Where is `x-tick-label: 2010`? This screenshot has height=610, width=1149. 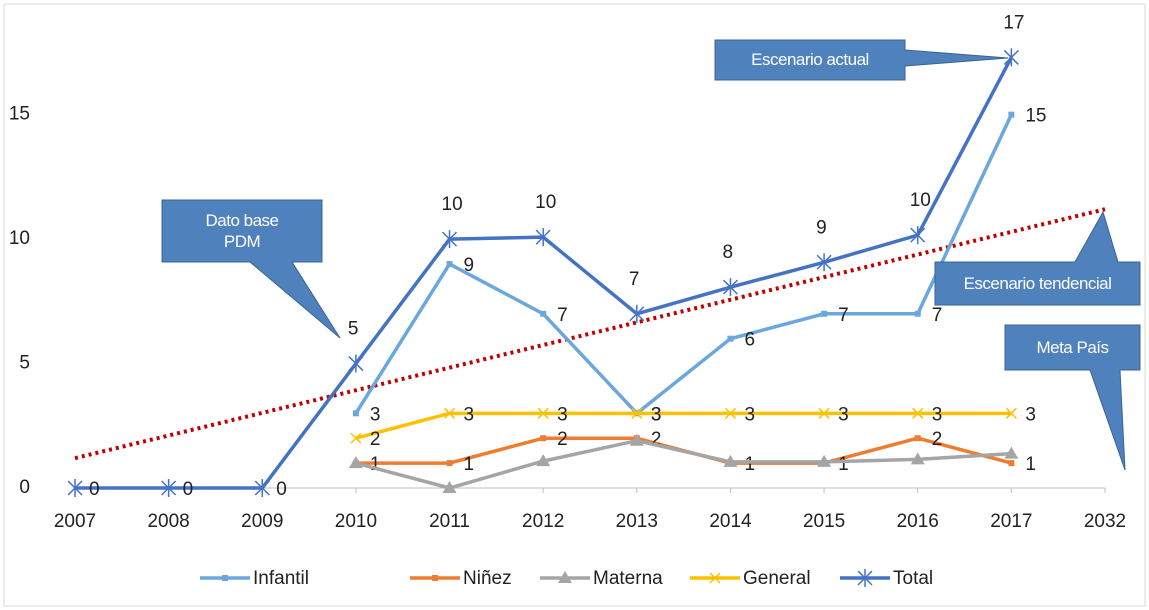 x-tick-label: 2010 is located at coordinates (356, 521).